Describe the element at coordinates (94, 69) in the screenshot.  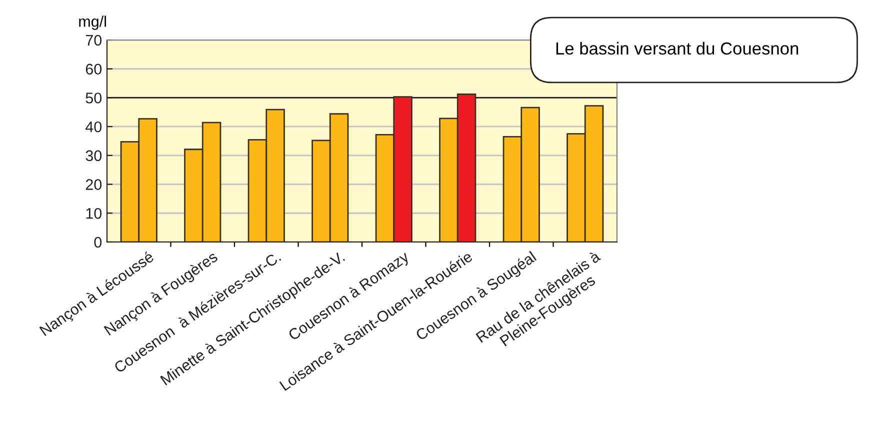
I see `y-tick-label: 60` at that location.